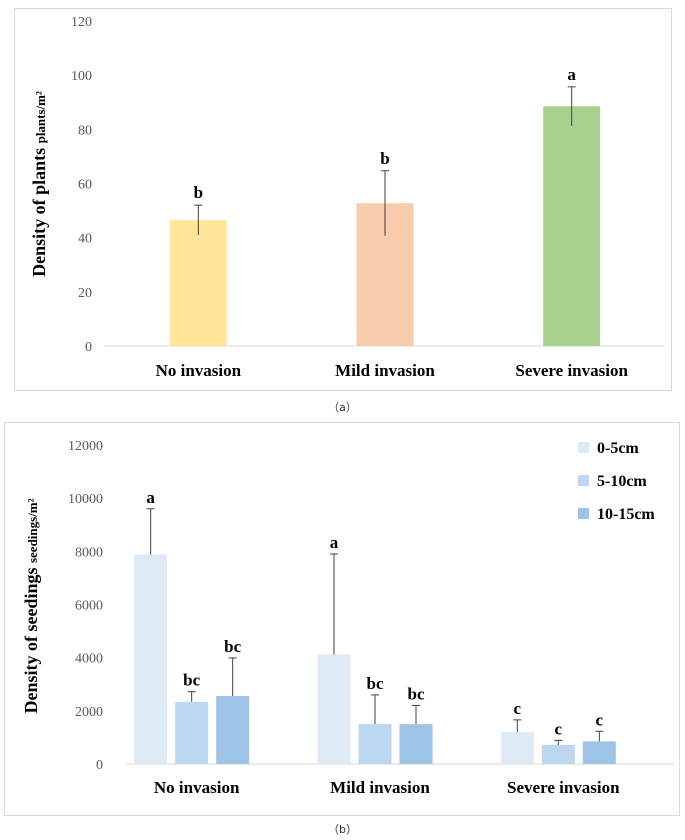 The image size is (685, 840). I want to click on chart-b-legend-label: 10-15cm, so click(626, 514).